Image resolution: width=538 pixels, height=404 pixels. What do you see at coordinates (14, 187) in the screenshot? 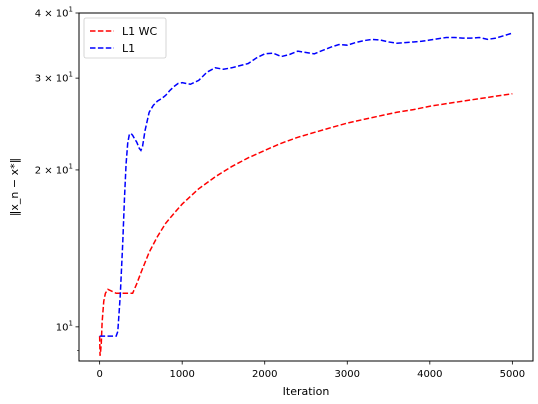
I see `y-axis-label: ‖x_n − x*‖` at bounding box center [14, 187].